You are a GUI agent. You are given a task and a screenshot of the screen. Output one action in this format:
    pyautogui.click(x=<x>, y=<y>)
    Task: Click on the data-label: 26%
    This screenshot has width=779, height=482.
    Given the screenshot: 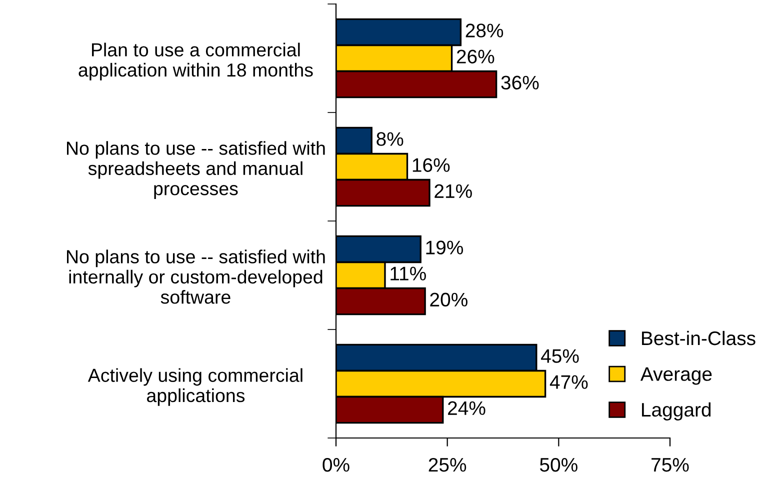 What is the action you would take?
    pyautogui.click(x=475, y=57)
    